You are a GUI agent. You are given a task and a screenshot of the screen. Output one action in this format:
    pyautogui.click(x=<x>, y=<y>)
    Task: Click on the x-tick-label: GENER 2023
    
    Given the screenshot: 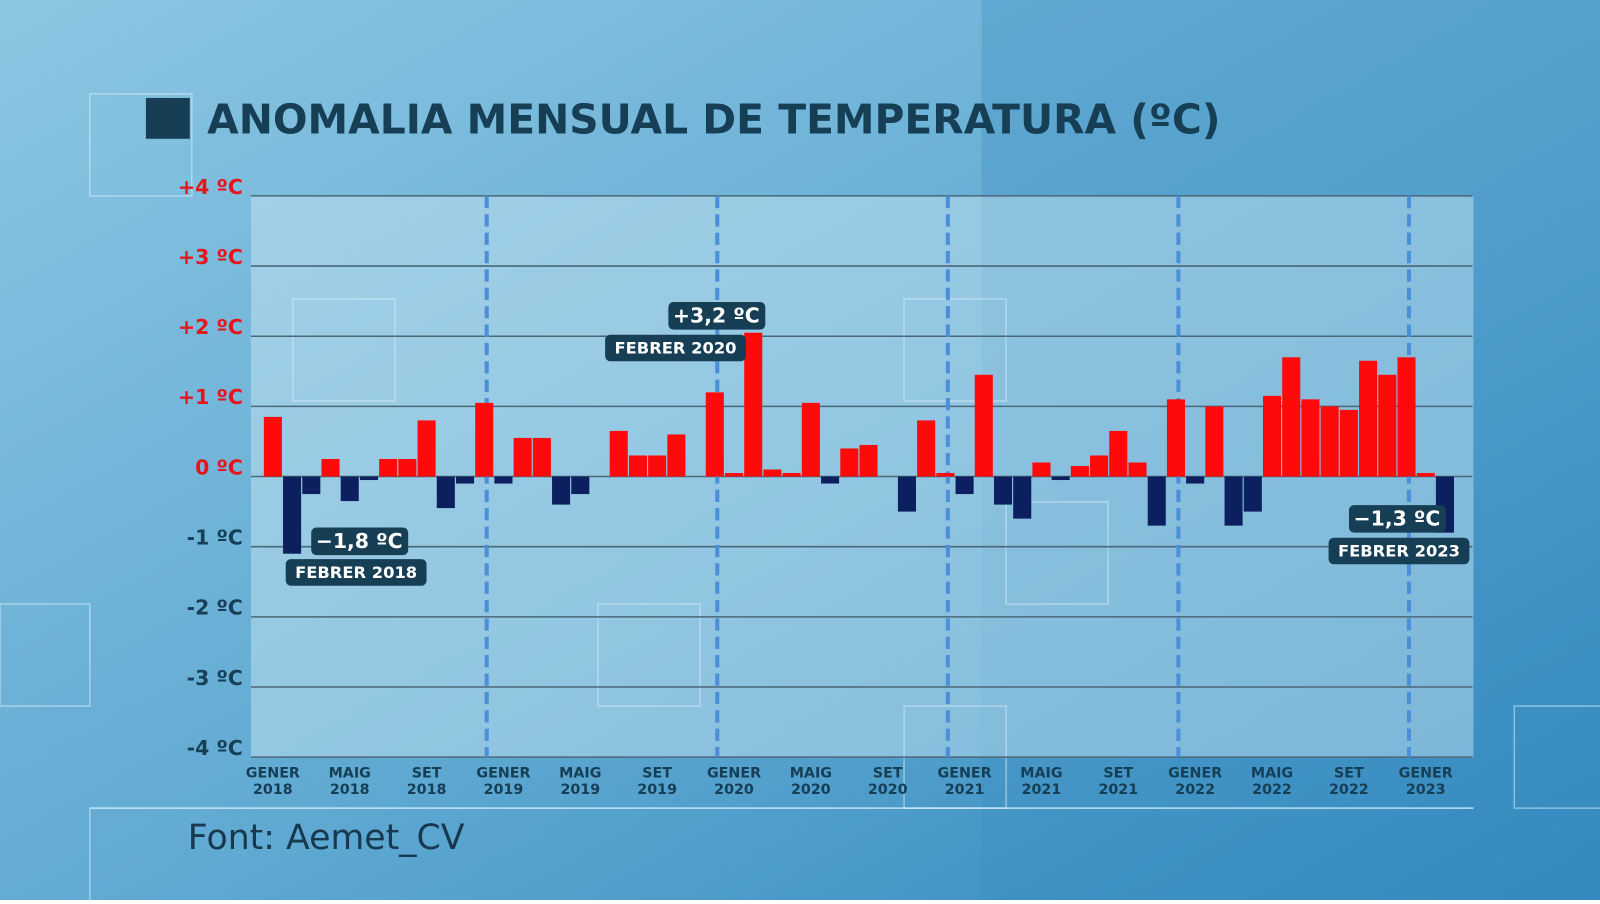 What is the action you would take?
    pyautogui.click(x=1426, y=781)
    